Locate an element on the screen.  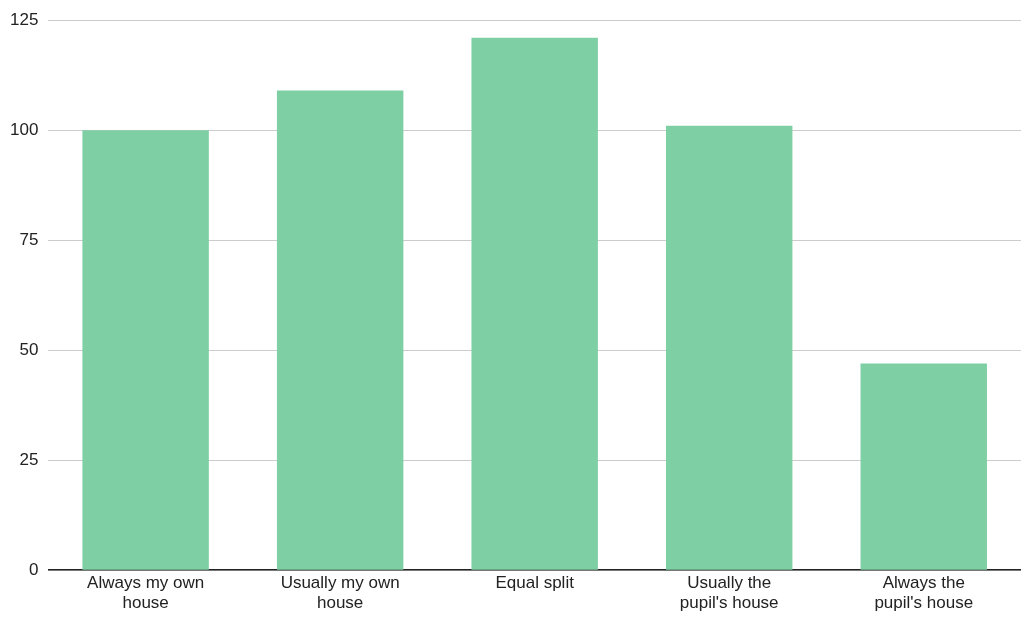
x-tick-label: Equal split is located at coordinates (535, 583).